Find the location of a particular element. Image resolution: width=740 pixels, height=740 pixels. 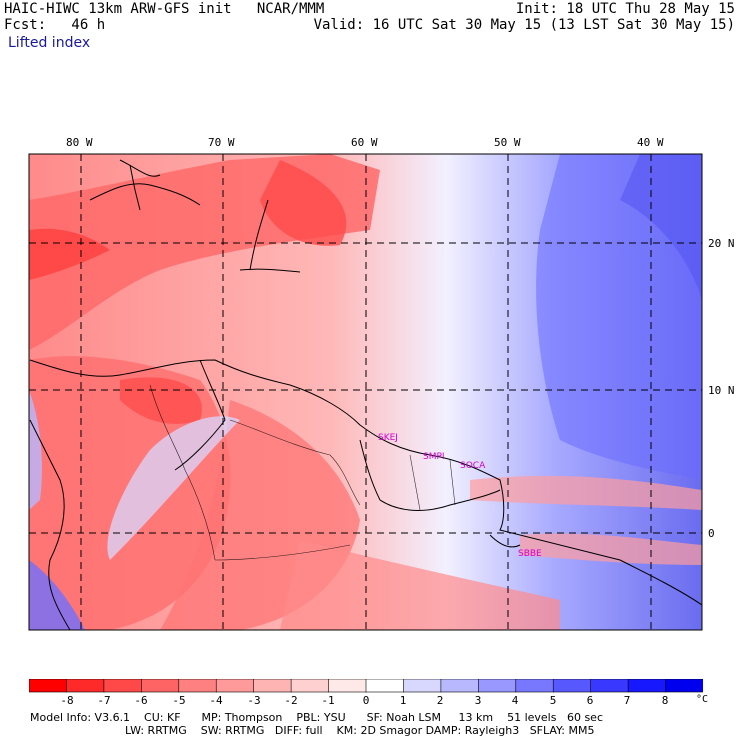

lat-label-20n: 20 N is located at coordinates (721, 243).